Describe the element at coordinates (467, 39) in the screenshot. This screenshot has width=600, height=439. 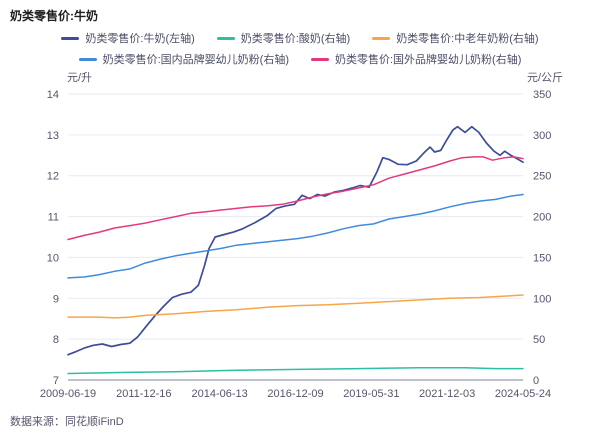
I see `legend-label-senior-milk-powder: 奶类零售价:中老年奶粉(右轴)` at that location.